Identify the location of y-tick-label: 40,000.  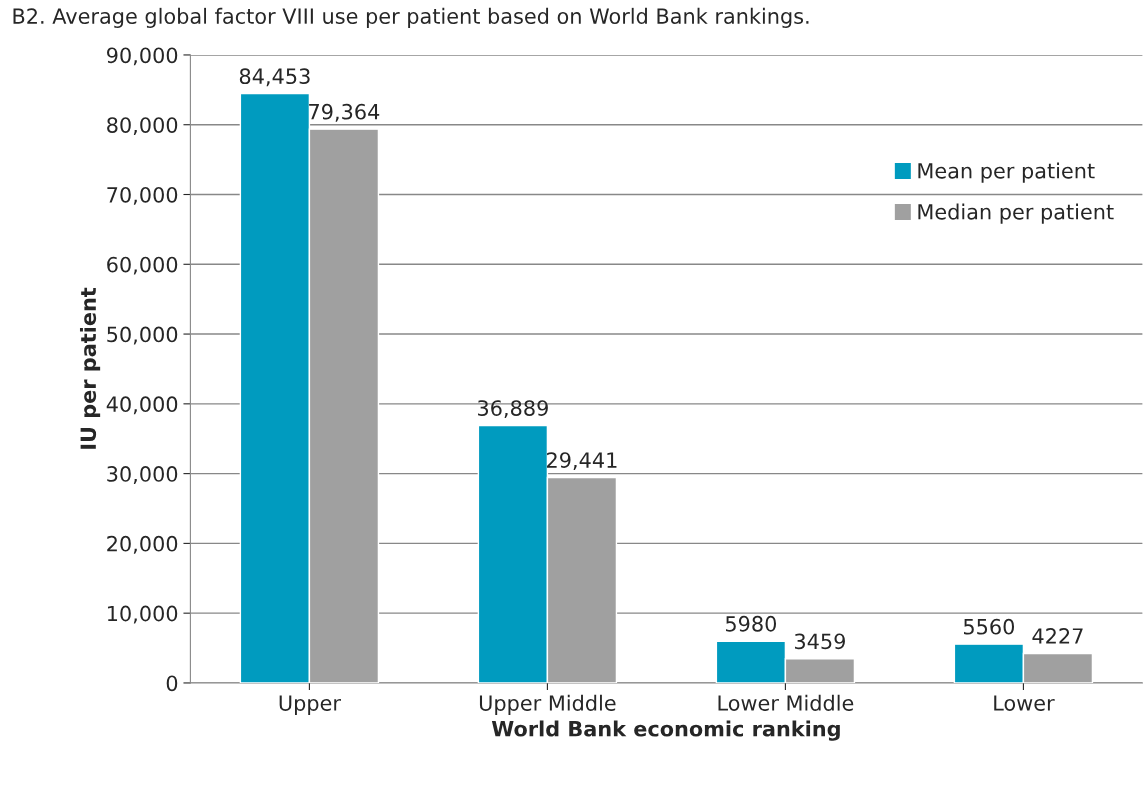
(142, 405).